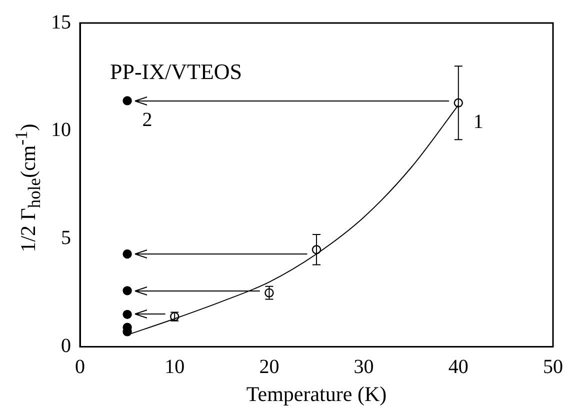 This screenshot has height=416, width=581. Describe the element at coordinates (269, 367) in the screenshot. I see `x-tick-label: 20` at that location.